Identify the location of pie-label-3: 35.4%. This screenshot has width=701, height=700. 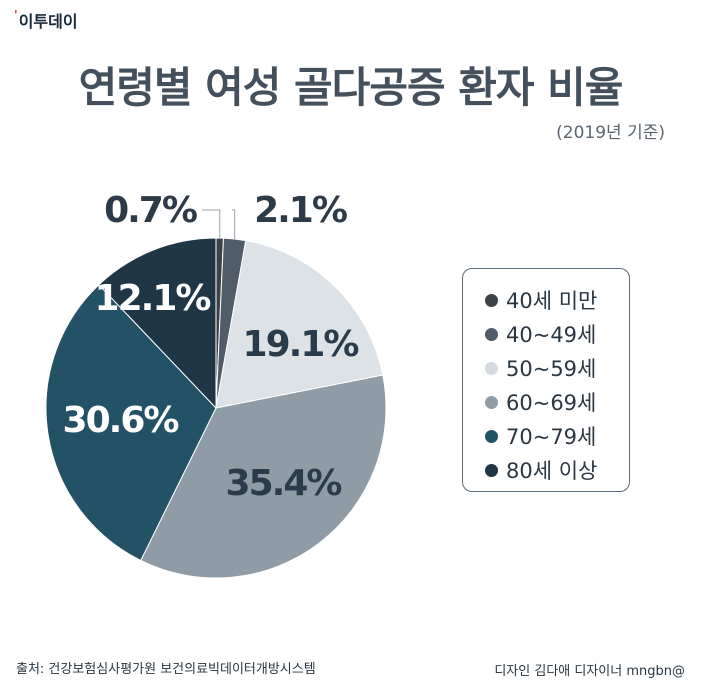
(284, 483).